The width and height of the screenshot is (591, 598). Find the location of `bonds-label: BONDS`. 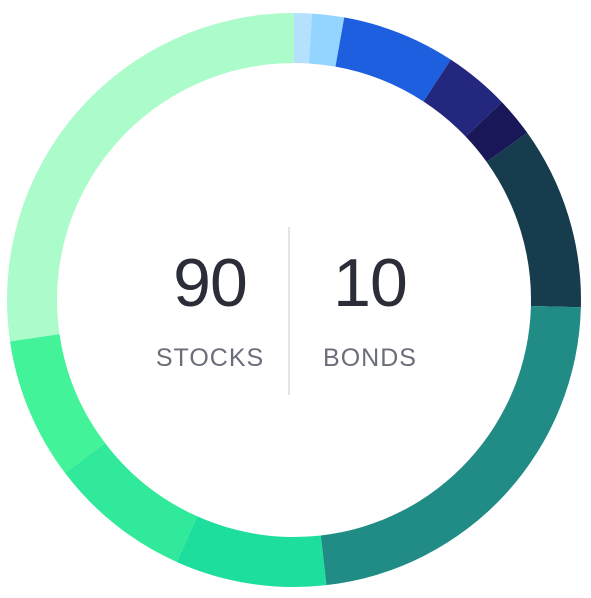

bonds-label: BONDS is located at coordinates (370, 358).